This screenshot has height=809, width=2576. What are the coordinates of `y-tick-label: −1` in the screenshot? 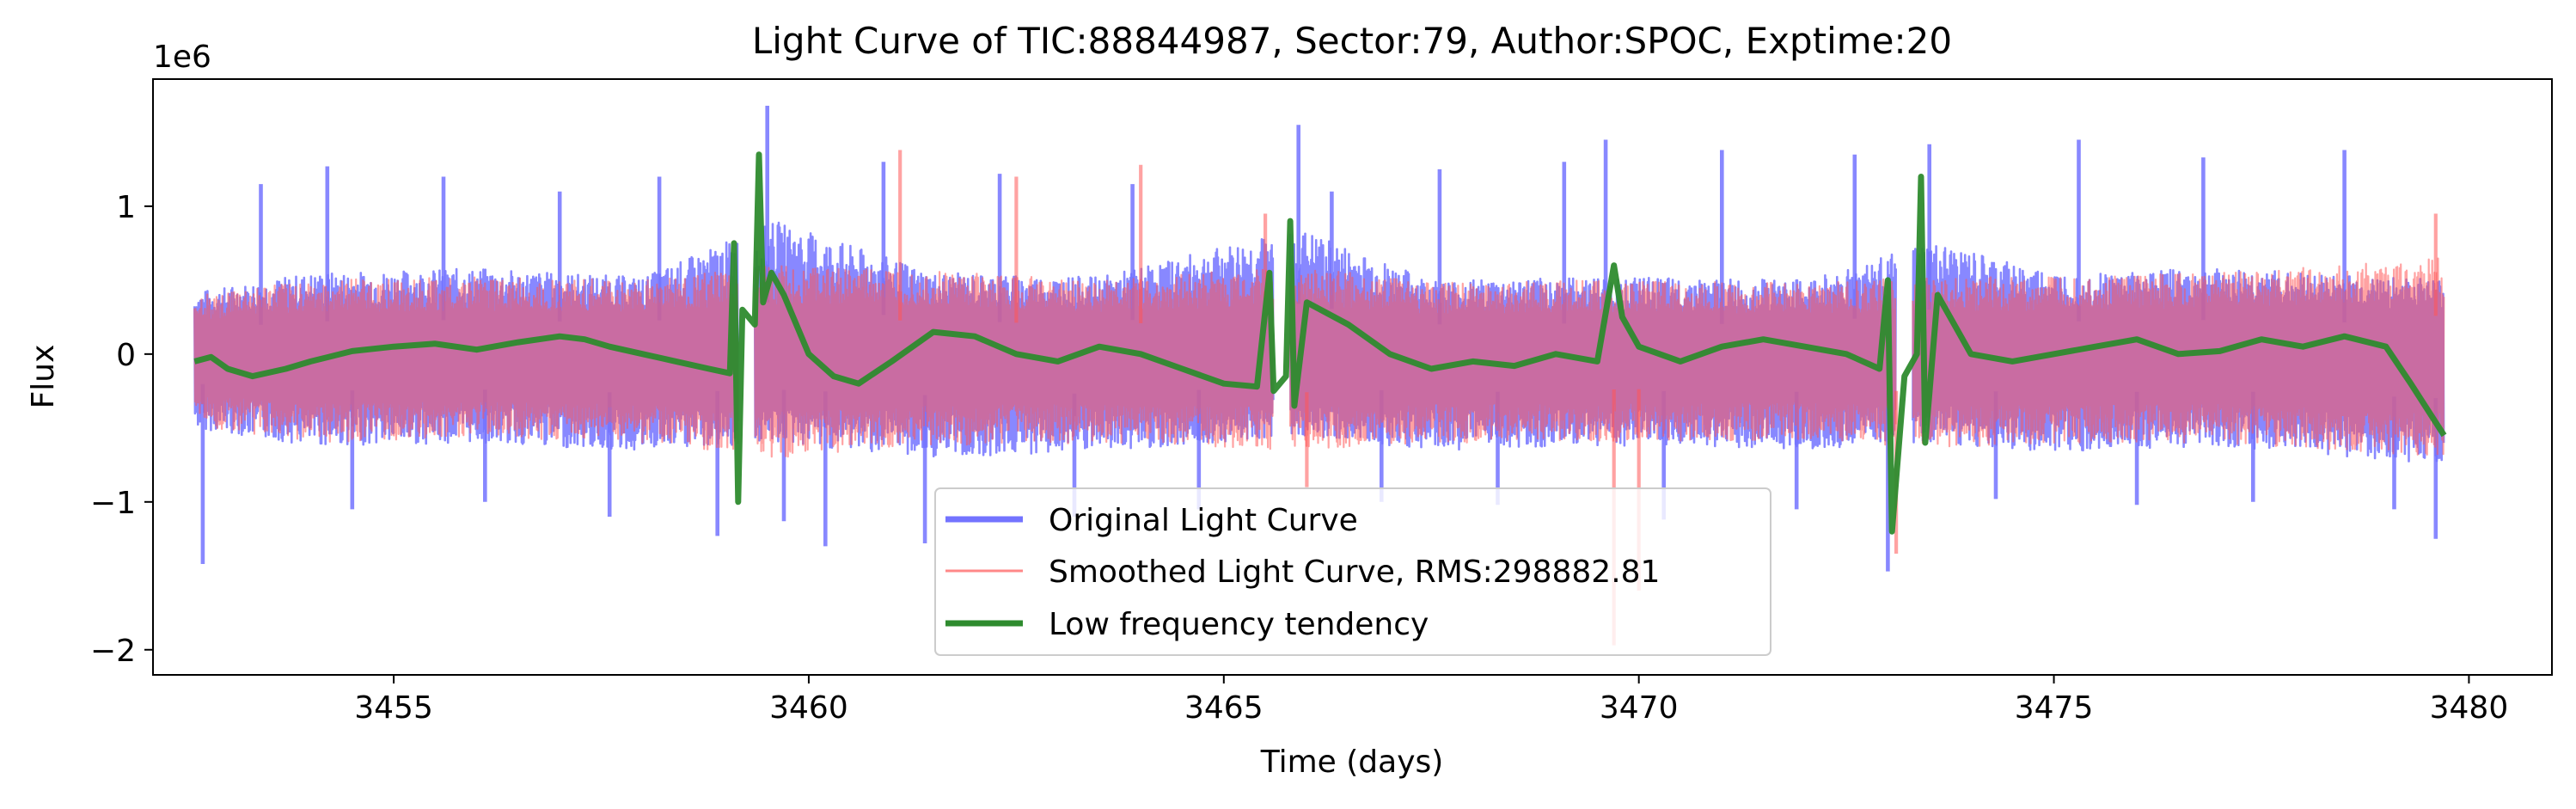 It's located at (113, 503).